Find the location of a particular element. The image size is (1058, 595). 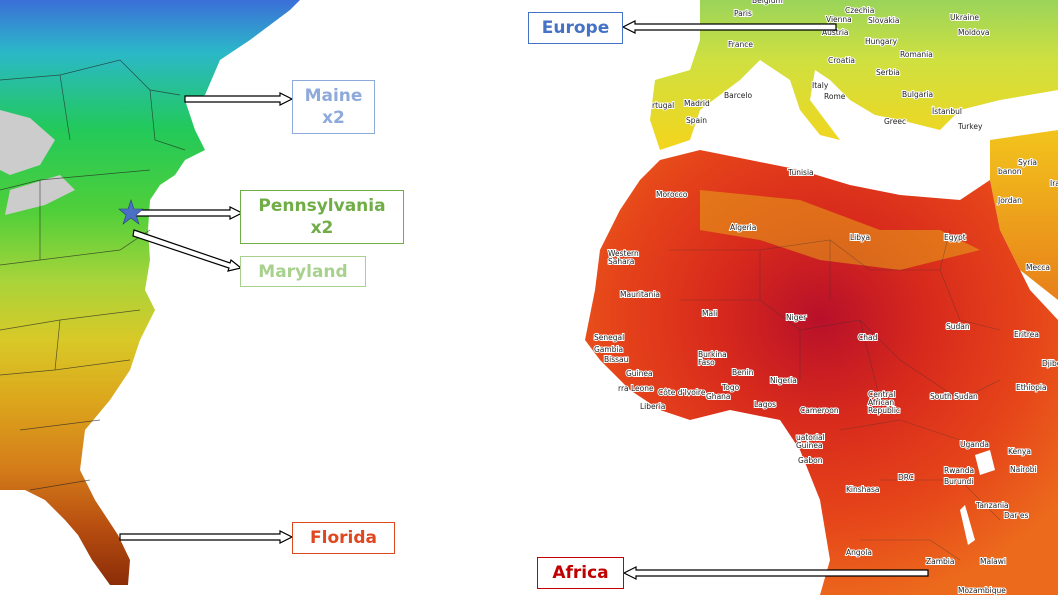

label-italy: Italy is located at coordinates (820, 85).